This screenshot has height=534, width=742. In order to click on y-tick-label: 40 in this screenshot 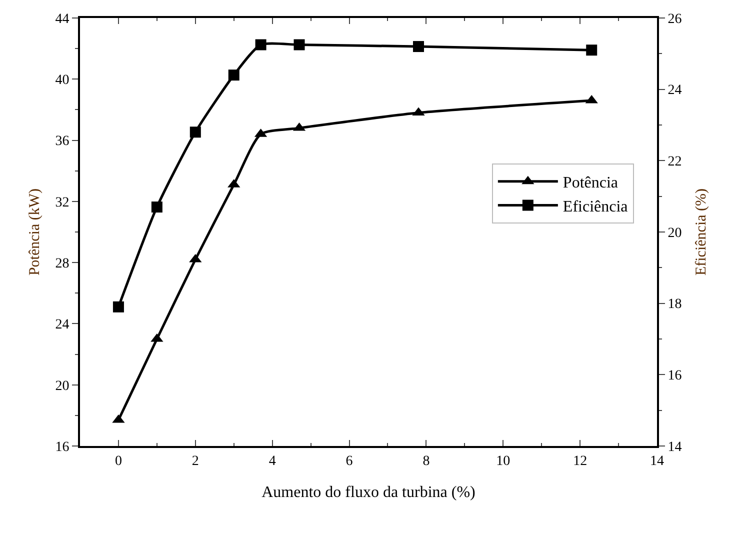, I will do `click(62, 80)`.